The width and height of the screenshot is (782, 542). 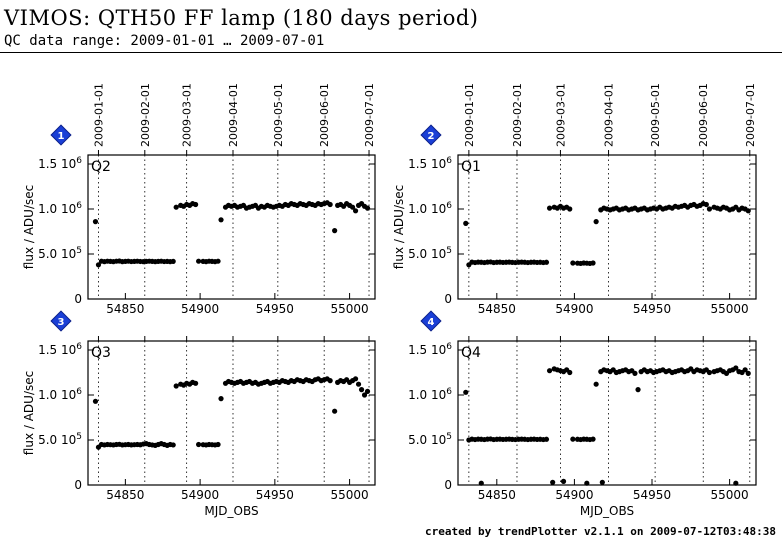 I want to click on panel-number: 3, so click(x=61, y=322).